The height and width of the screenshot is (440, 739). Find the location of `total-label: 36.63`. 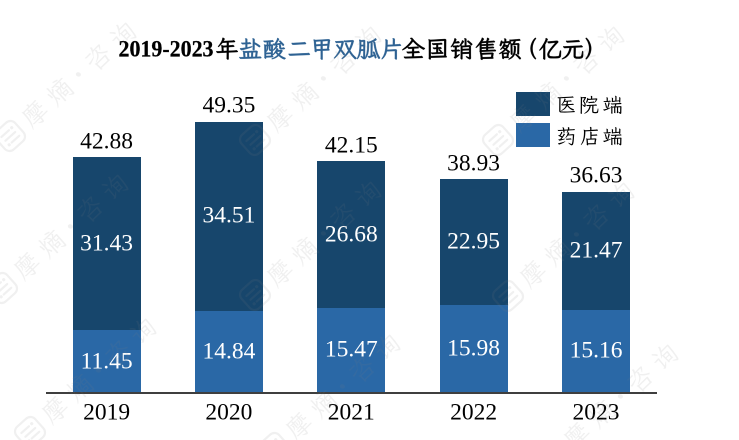

total-label: 36.63 is located at coordinates (596, 175).